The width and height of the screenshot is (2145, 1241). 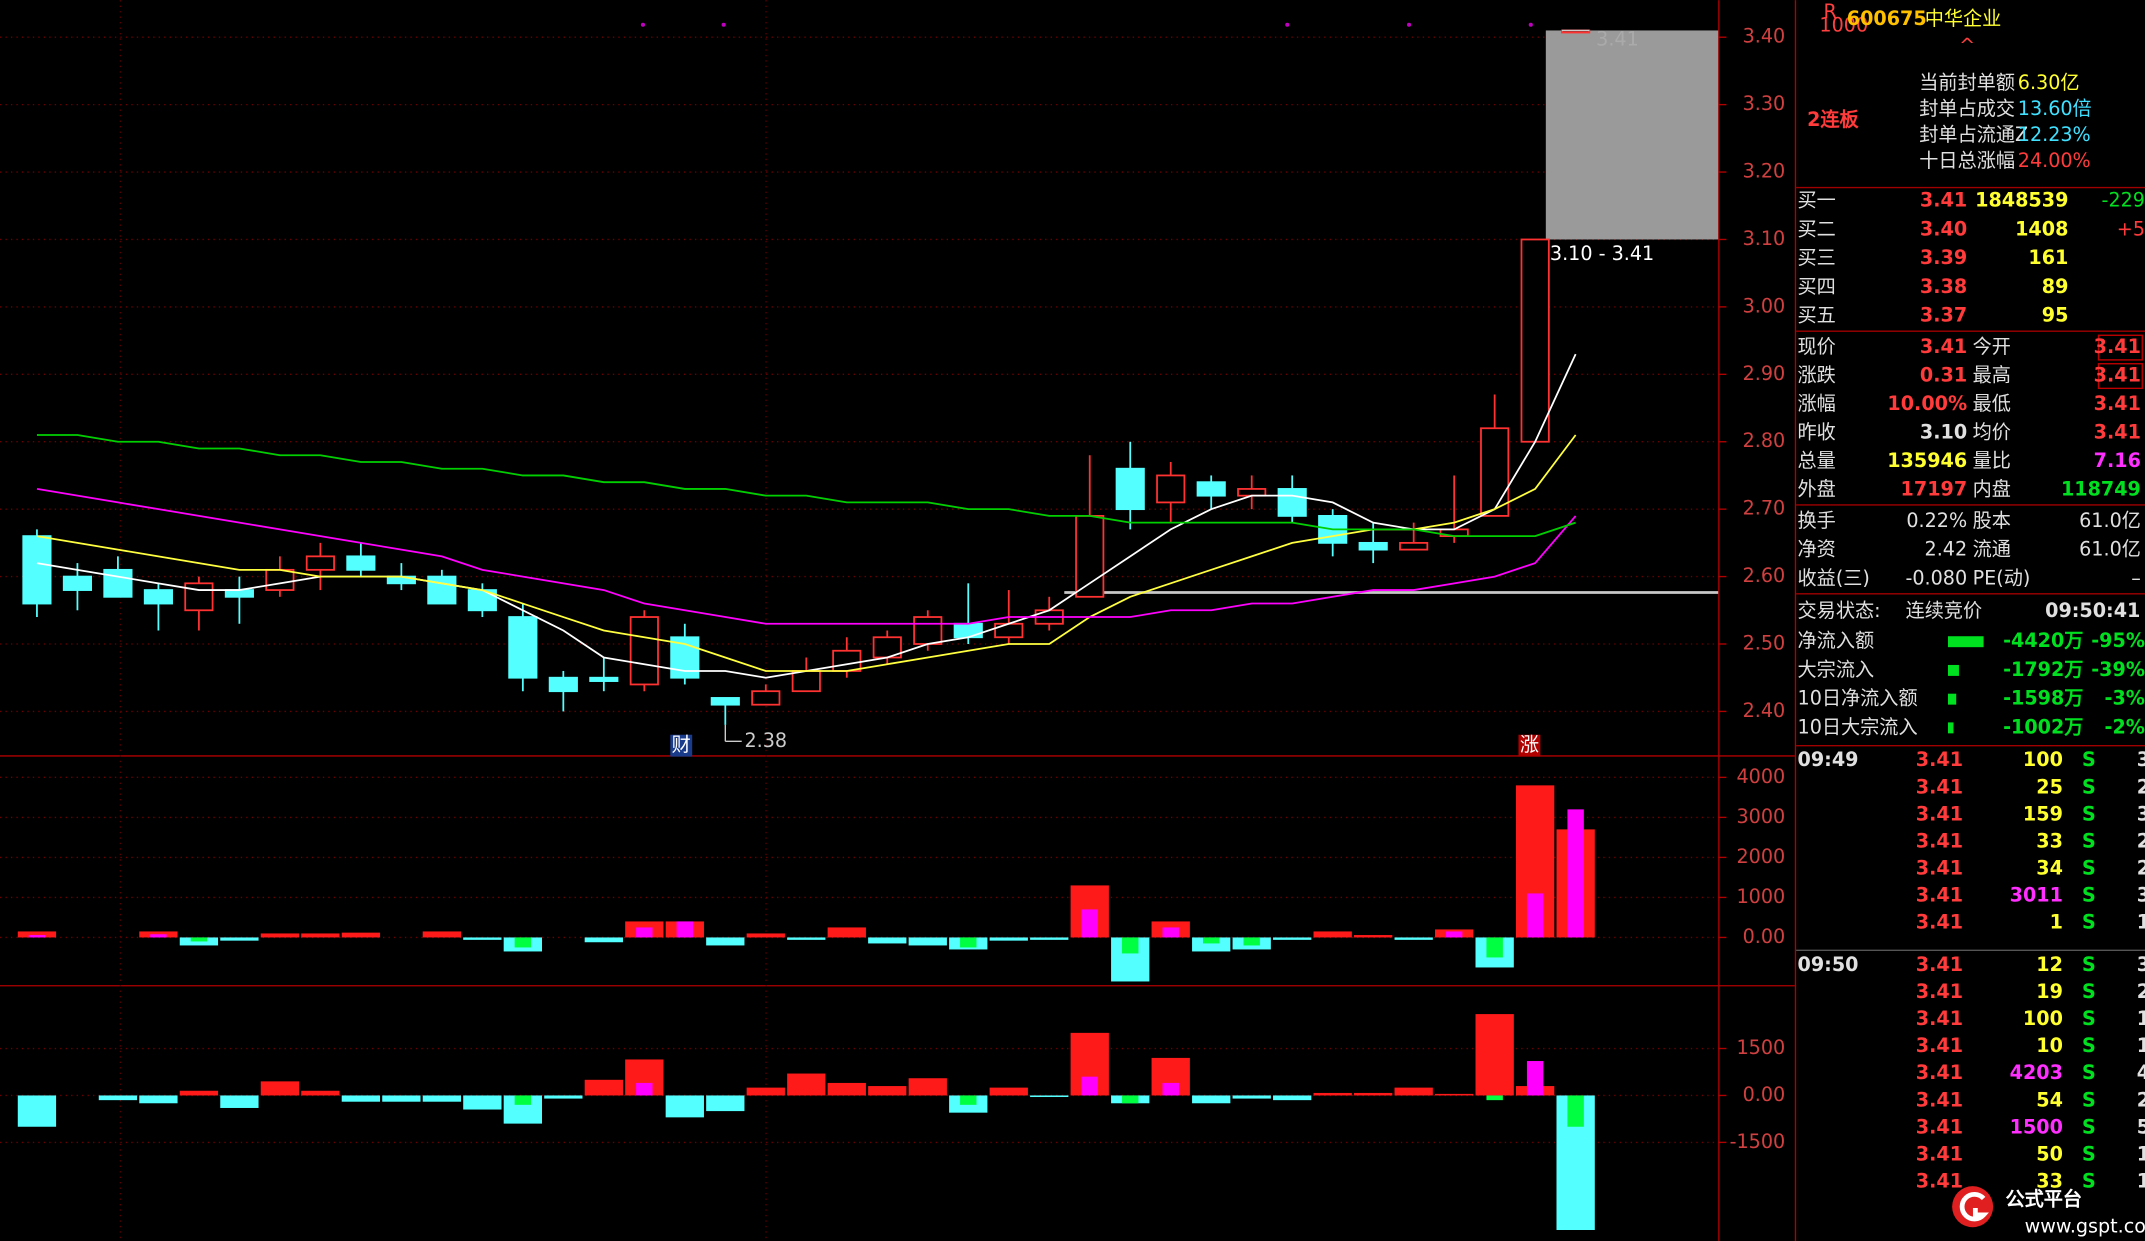 I want to click on book-price: 3.38, so click(x=1943, y=286).